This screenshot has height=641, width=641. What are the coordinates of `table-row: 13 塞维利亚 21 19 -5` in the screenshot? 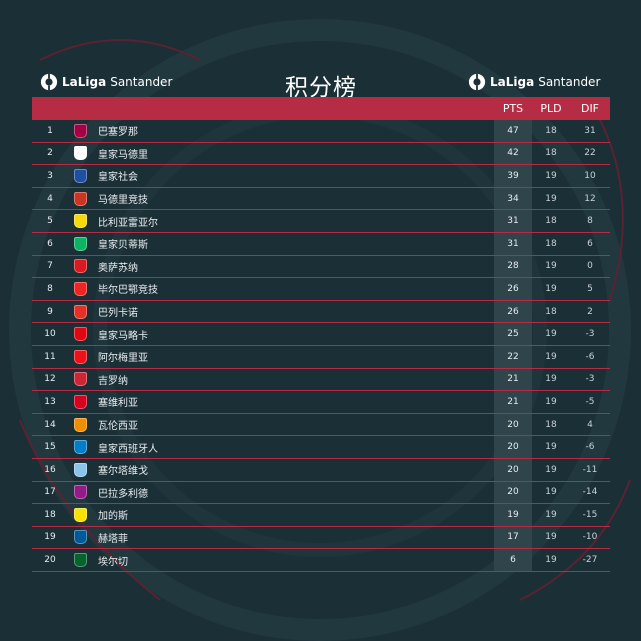 It's located at (321, 402).